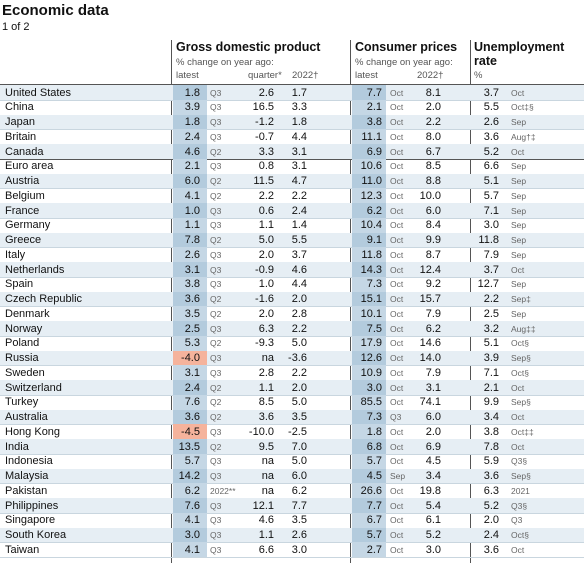 This screenshot has height=563, width=584. I want to click on cell: Aug†‡, so click(523, 136).